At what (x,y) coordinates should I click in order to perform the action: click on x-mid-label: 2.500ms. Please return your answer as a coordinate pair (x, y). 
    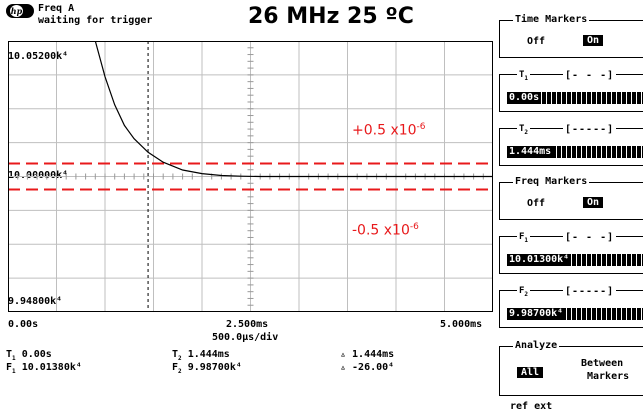
    Looking at the image, I should click on (247, 324).